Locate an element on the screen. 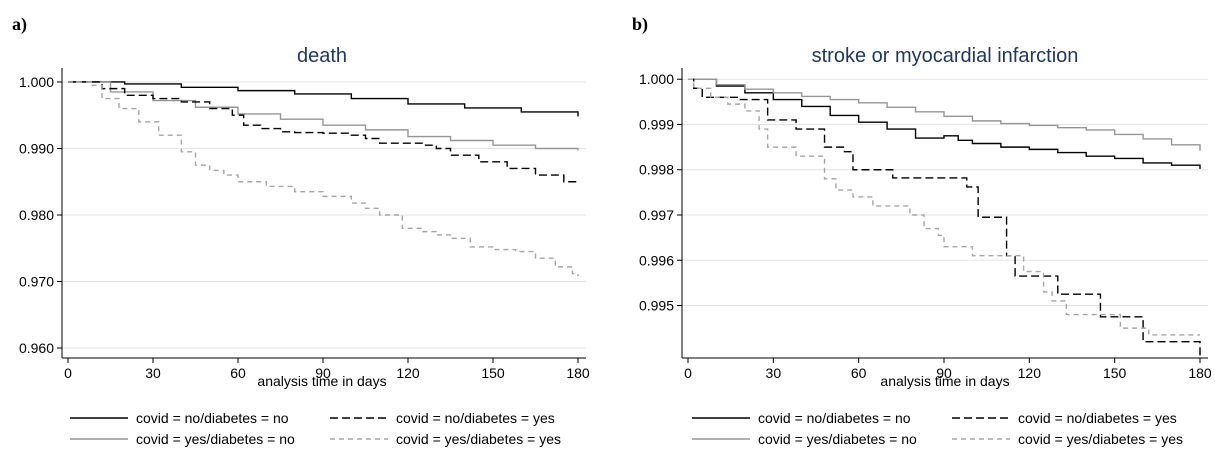  x-tick-label-b: 180 is located at coordinates (1200, 373).